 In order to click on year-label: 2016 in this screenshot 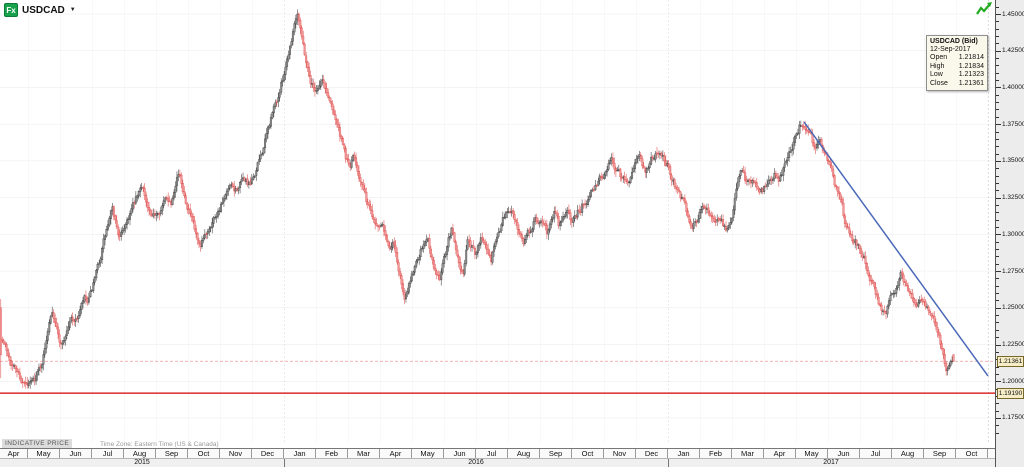, I will do `click(476, 462)`.